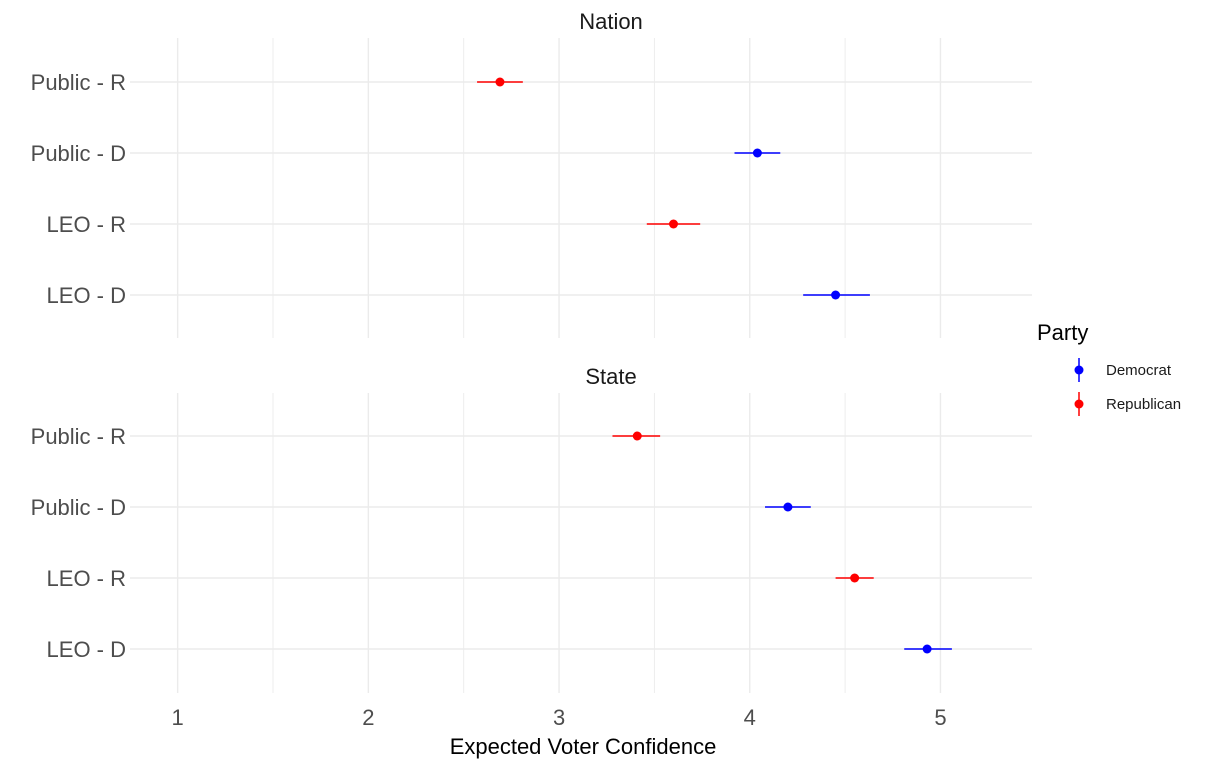 The width and height of the screenshot is (1209, 763). What do you see at coordinates (583, 746) in the screenshot?
I see `x-axis-title: Expected Voter Confidence` at bounding box center [583, 746].